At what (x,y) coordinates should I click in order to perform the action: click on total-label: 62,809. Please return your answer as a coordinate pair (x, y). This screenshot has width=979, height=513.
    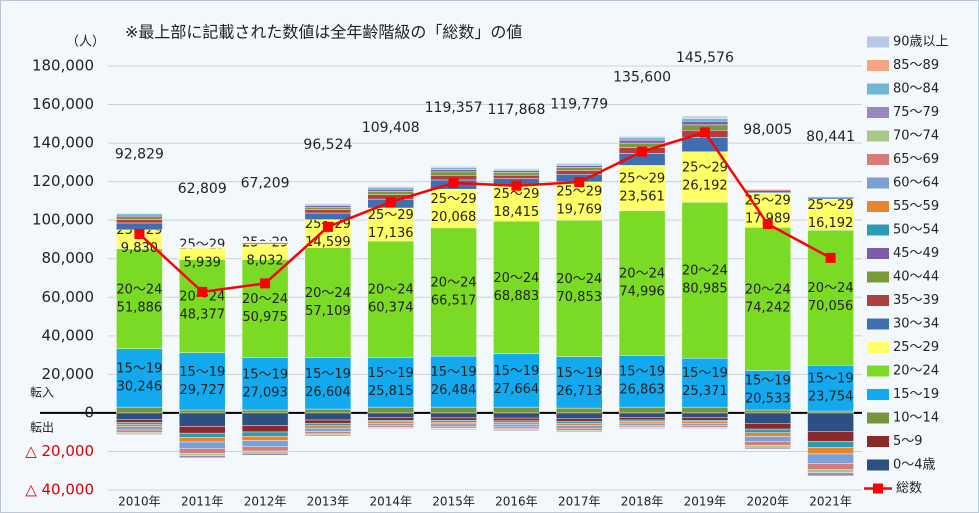
    Looking at the image, I should click on (202, 189).